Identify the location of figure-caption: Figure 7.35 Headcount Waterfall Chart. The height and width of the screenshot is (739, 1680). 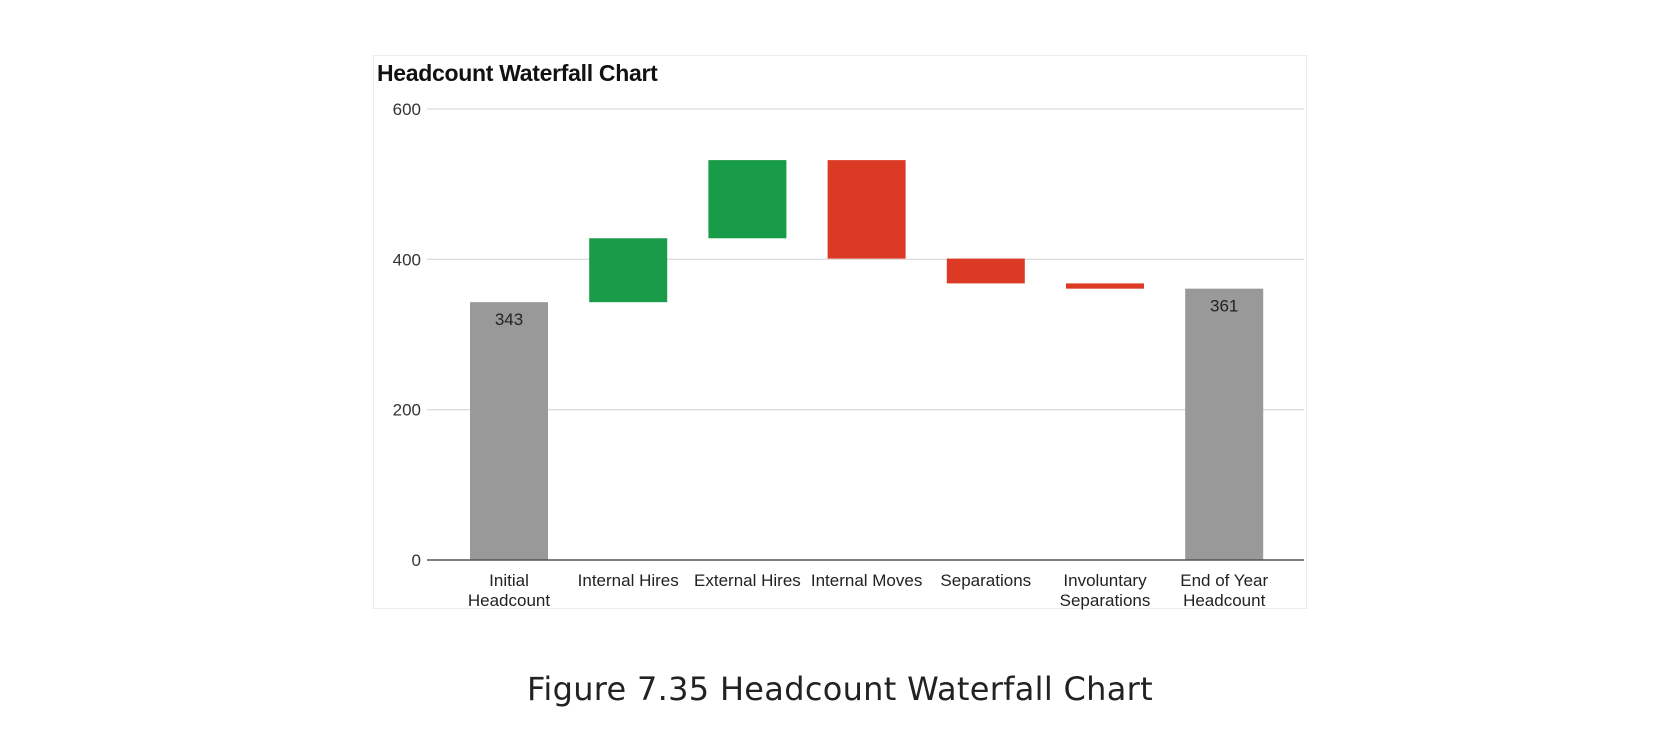
(840, 689).